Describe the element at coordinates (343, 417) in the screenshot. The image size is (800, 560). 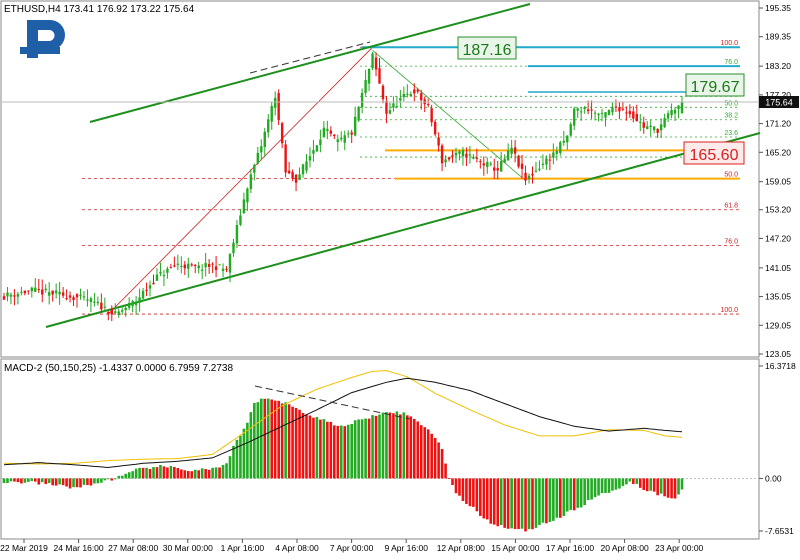
I see `macd-signal-line` at that location.